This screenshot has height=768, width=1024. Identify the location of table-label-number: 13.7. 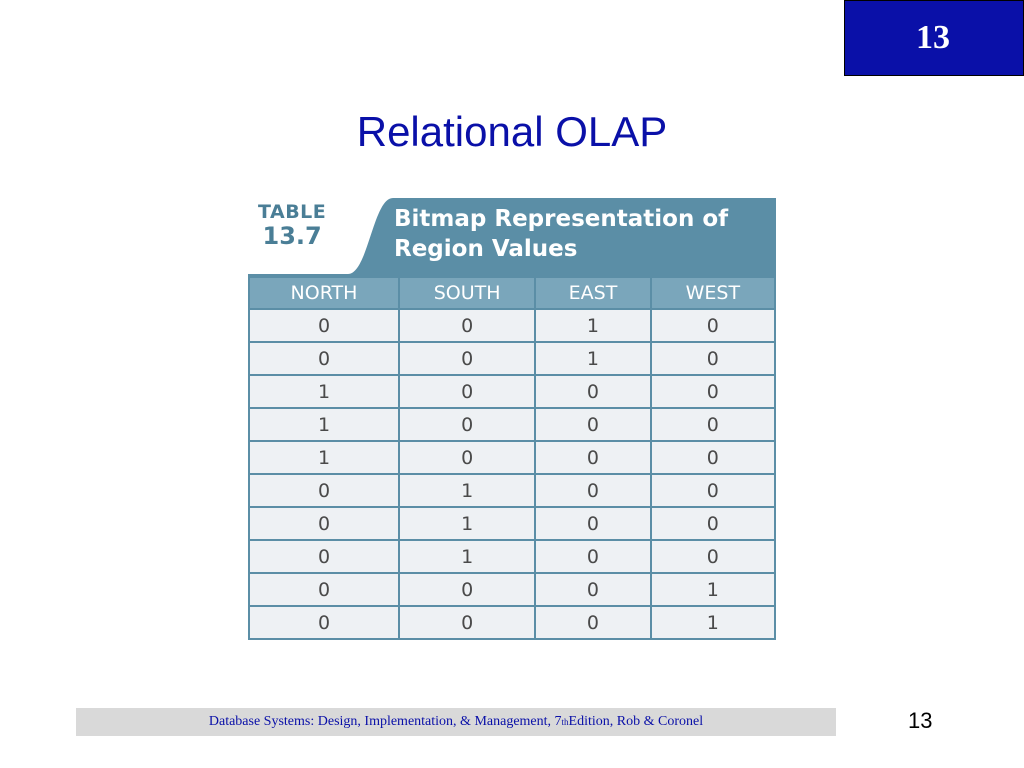
(292, 235).